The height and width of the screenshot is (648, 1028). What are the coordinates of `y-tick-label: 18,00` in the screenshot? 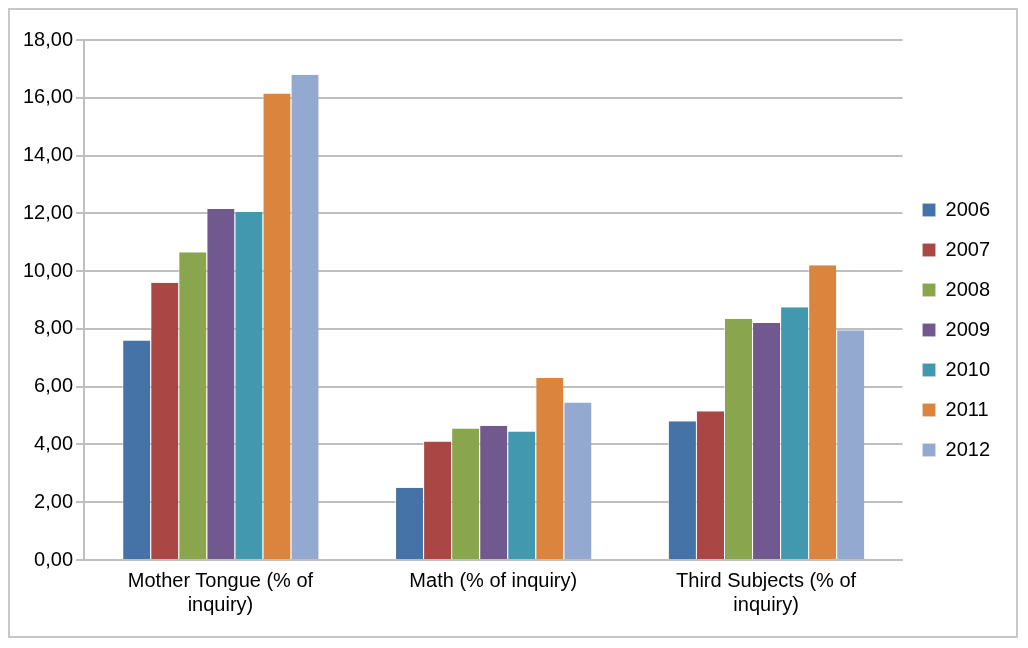 It's located at (48, 38).